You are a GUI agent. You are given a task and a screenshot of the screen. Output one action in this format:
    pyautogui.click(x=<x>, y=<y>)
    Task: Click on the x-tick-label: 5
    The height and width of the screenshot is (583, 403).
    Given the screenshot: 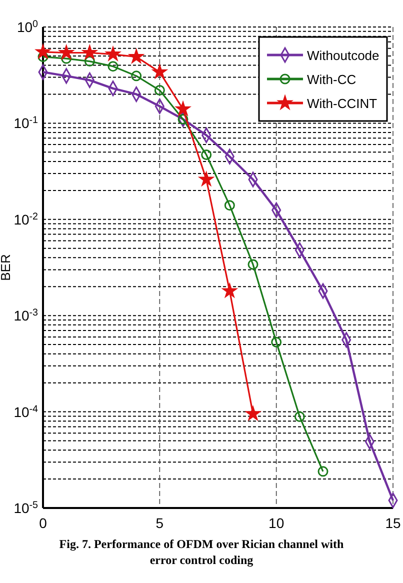 What is the action you would take?
    pyautogui.click(x=160, y=523)
    